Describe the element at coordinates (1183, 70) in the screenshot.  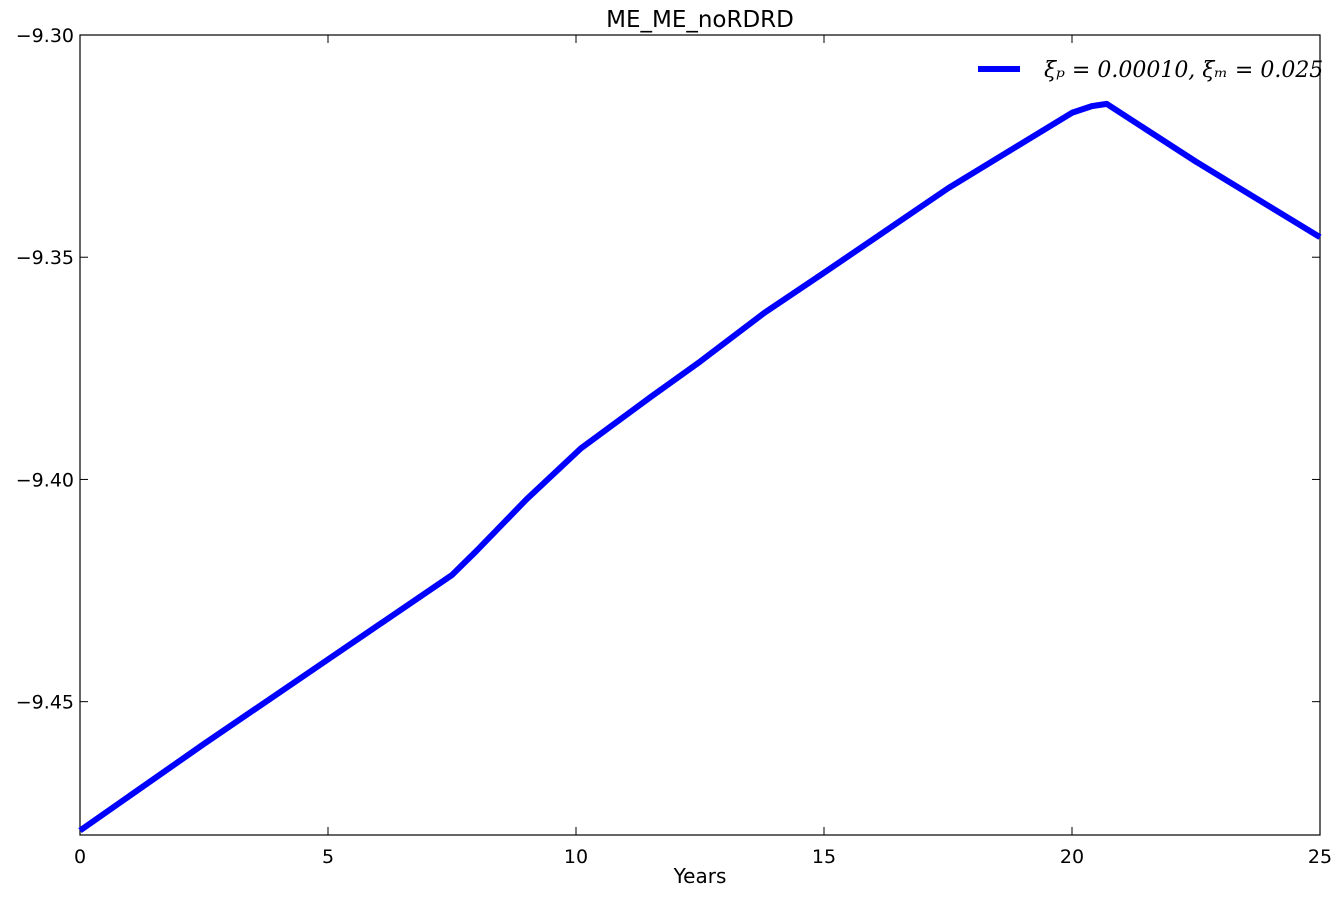
I see `legend-entry-label: ξₚ = 0.00010, ξₘ = 0.025` at that location.